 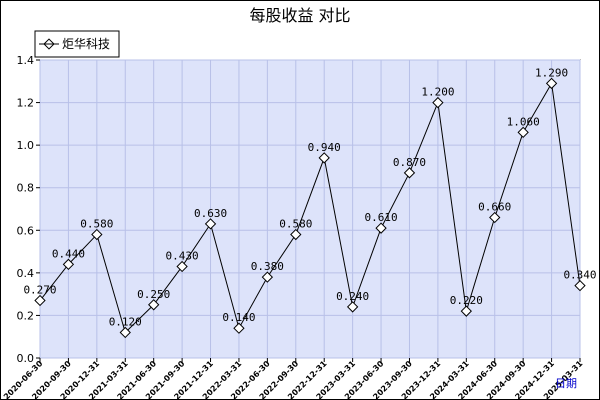 I want to click on y-tick-label: 1.0, so click(x=26, y=145).